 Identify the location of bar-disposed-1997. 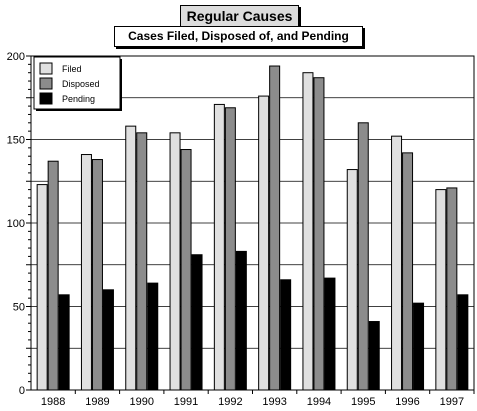
(452, 289).